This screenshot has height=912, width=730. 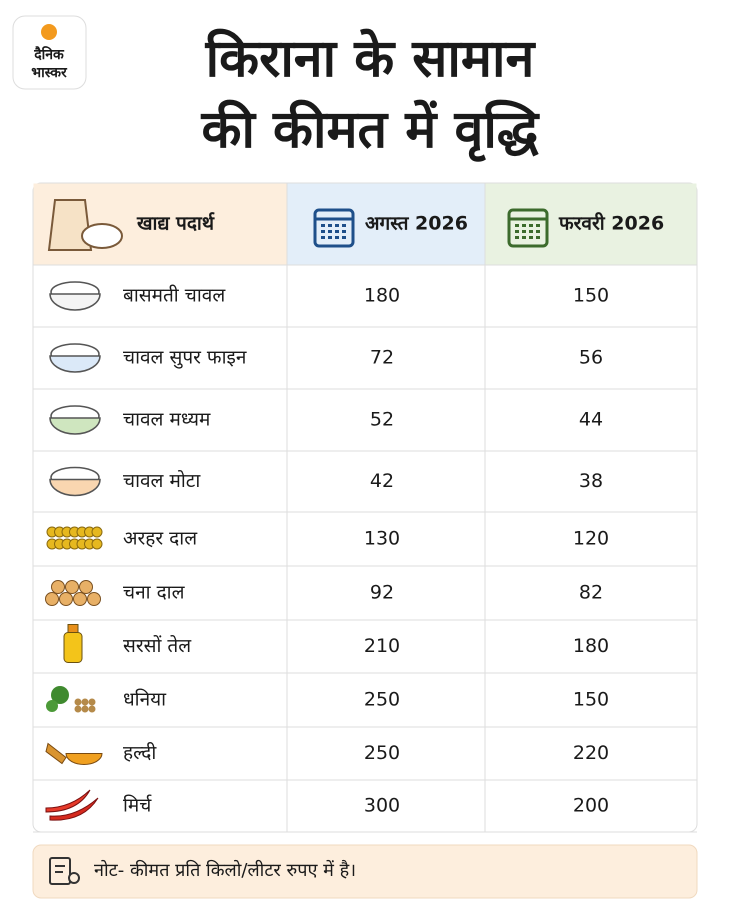 I want to click on note-icon, so click(x=64, y=871).